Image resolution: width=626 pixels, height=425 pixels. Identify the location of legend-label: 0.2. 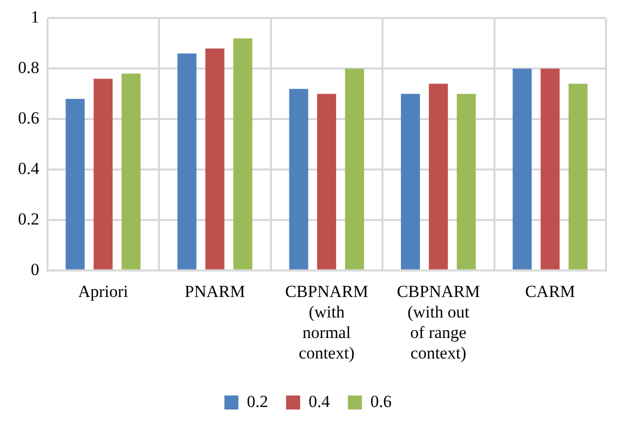
(257, 401).